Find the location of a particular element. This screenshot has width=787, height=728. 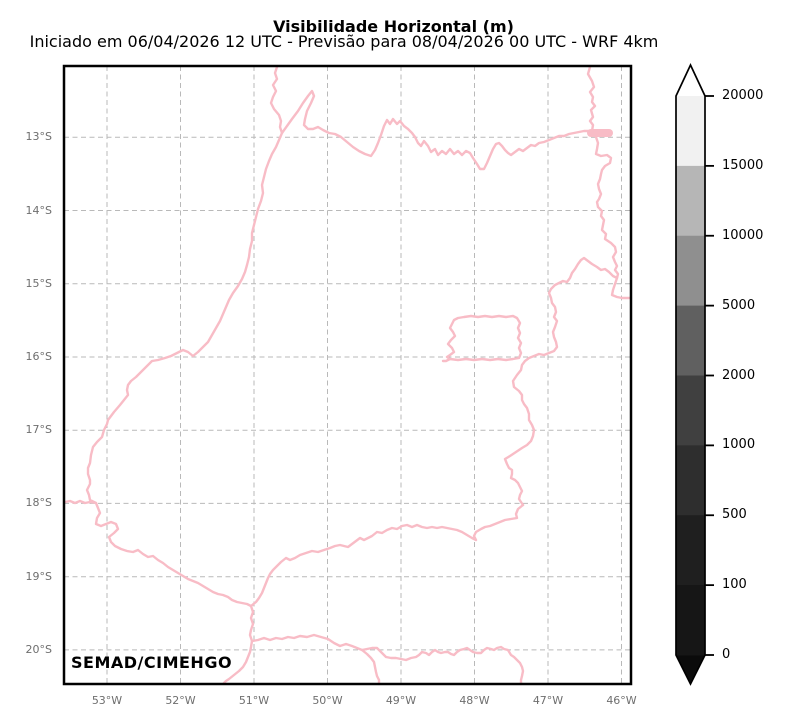

lon-tick-label: 47°W is located at coordinates (548, 700).